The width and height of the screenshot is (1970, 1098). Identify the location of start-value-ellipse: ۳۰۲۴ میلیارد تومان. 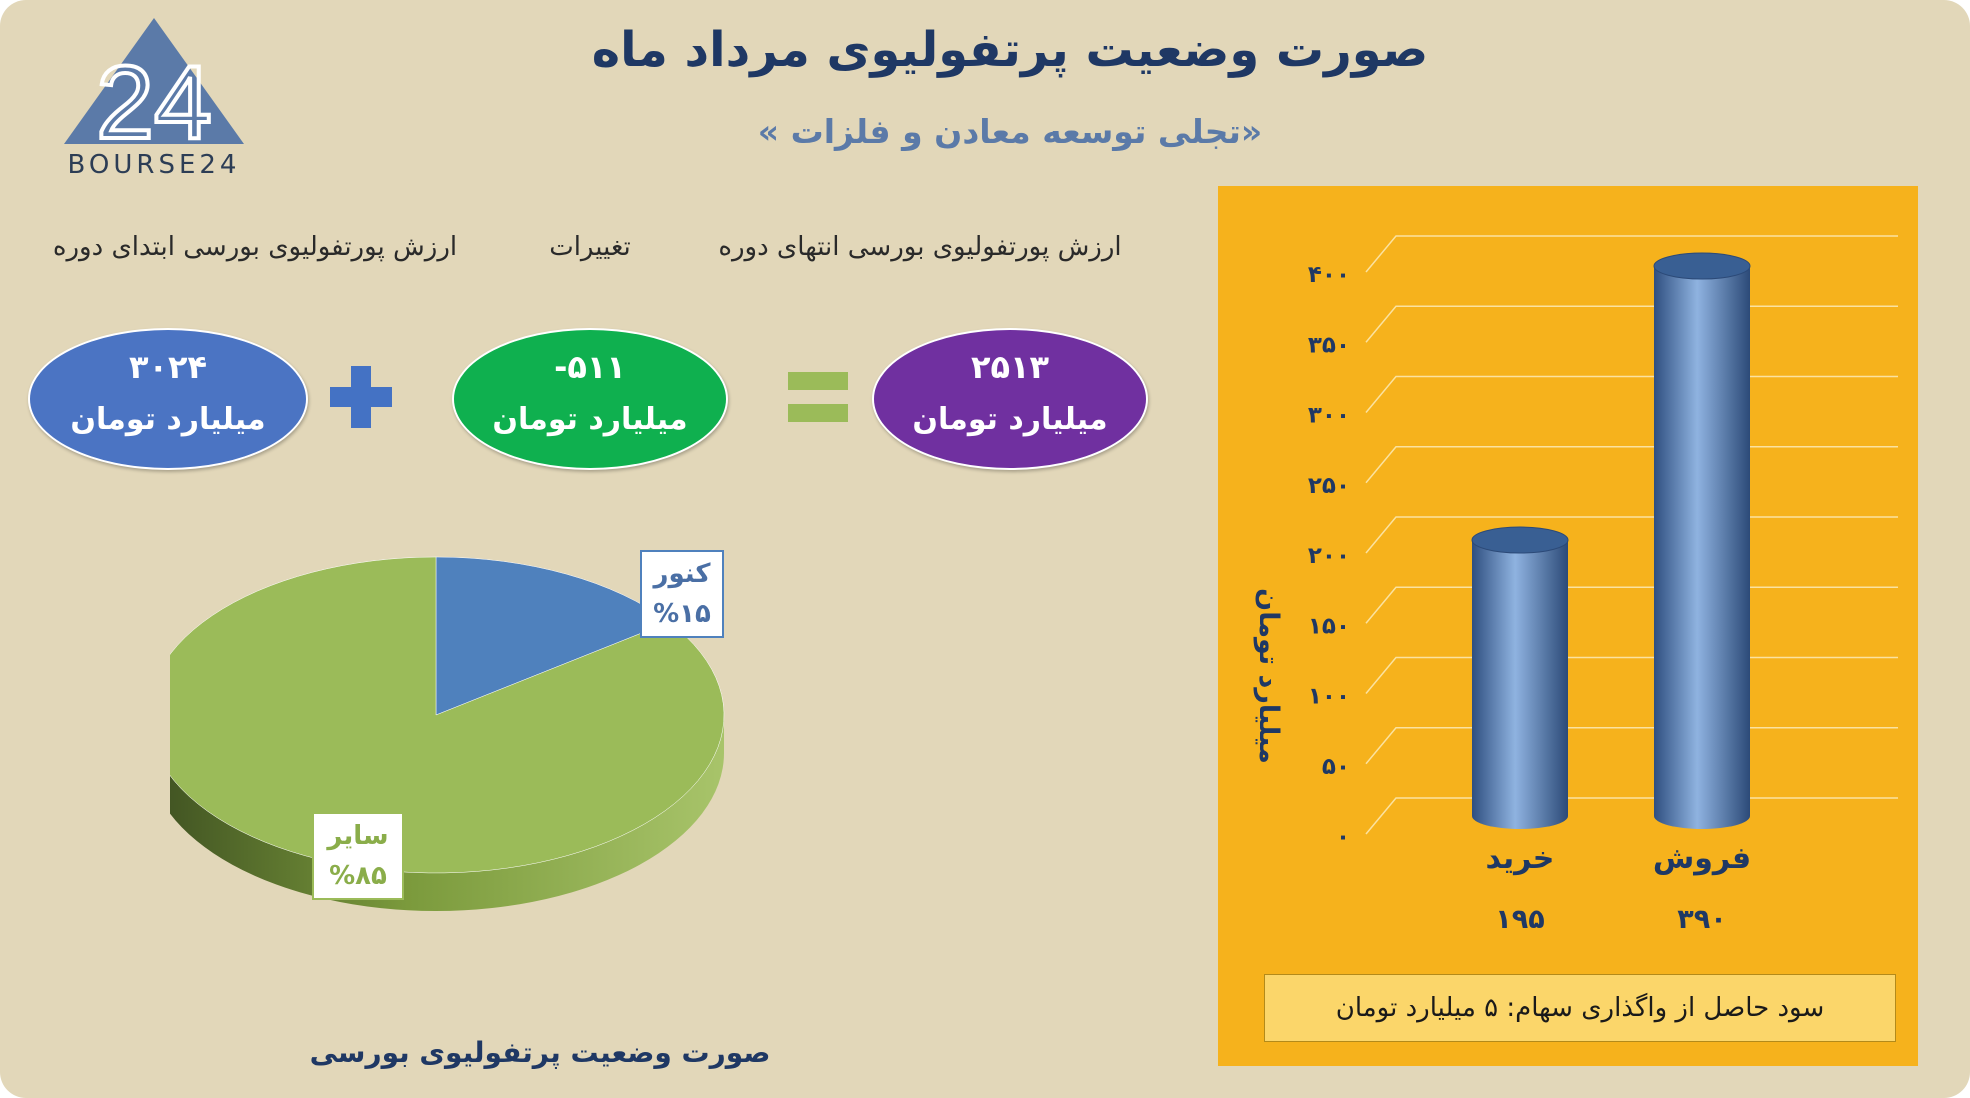
(168, 399).